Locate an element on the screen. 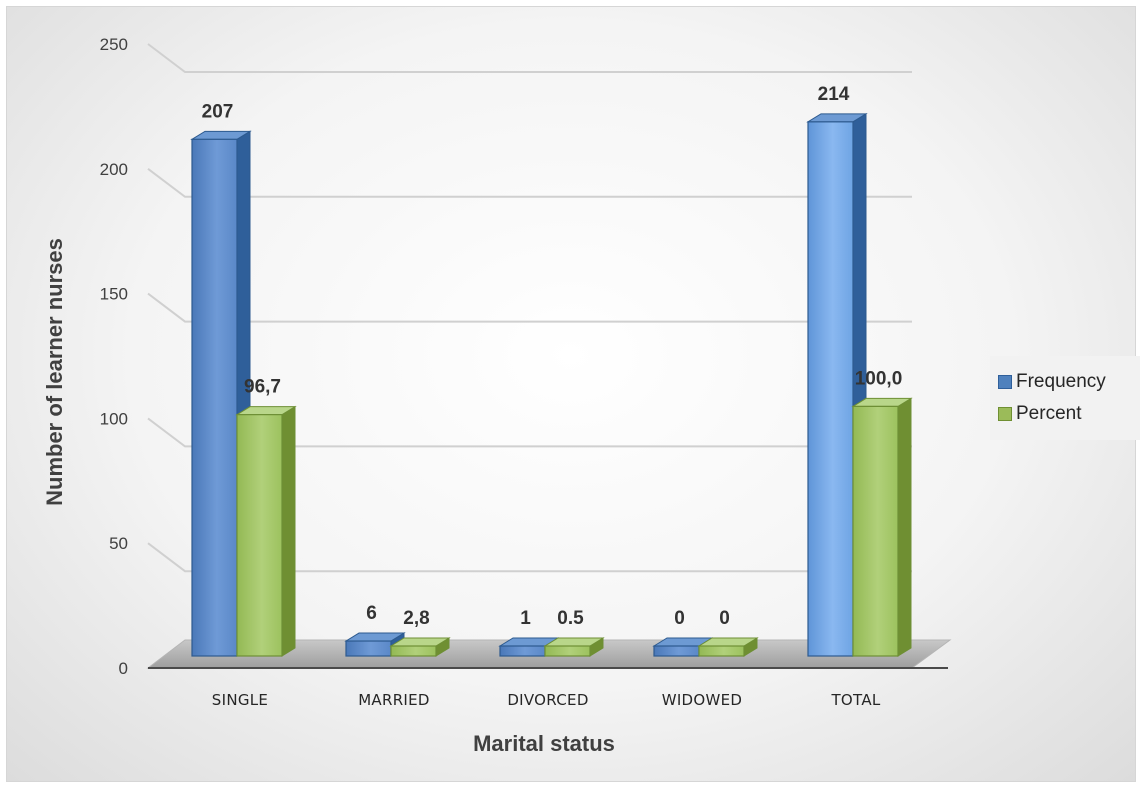 This screenshot has height=789, width=1143. bar-frequency-divorced is located at coordinates (522, 651).